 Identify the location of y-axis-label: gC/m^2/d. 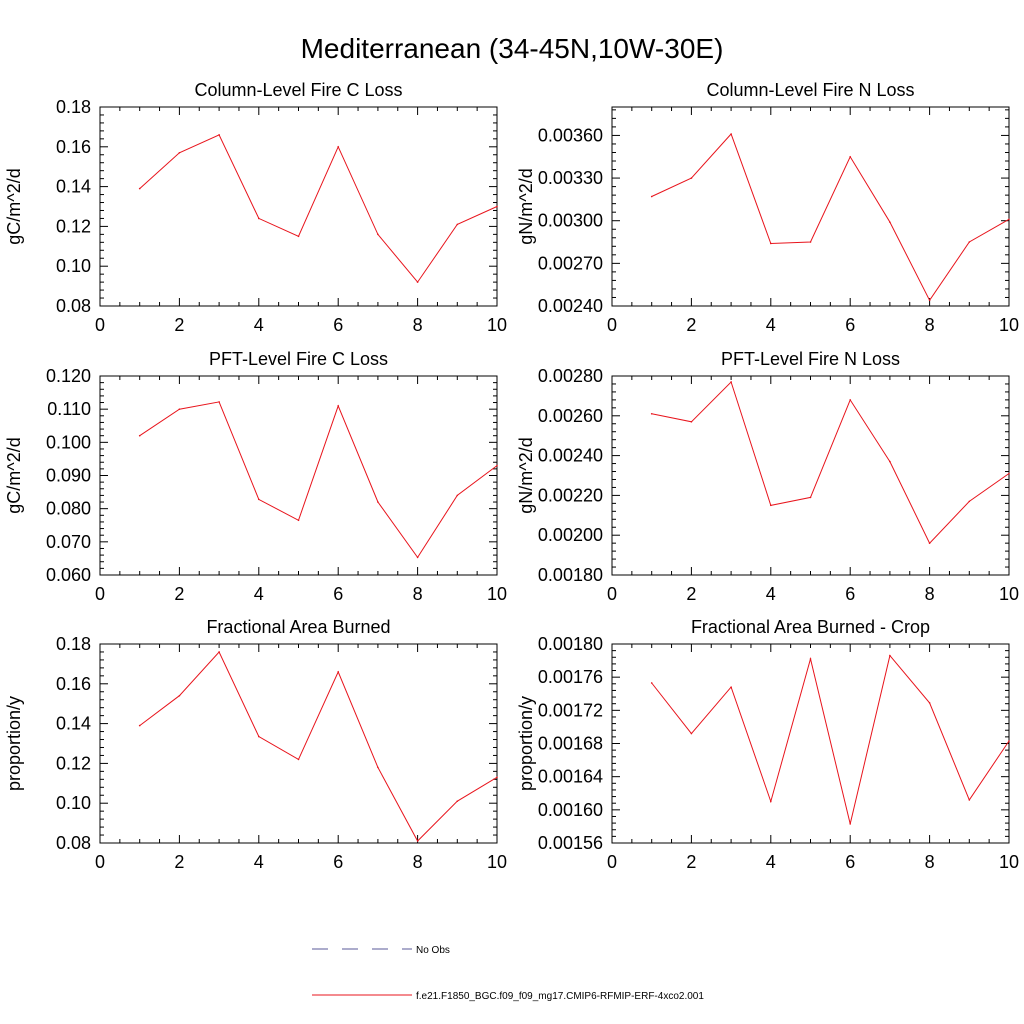
(14, 475).